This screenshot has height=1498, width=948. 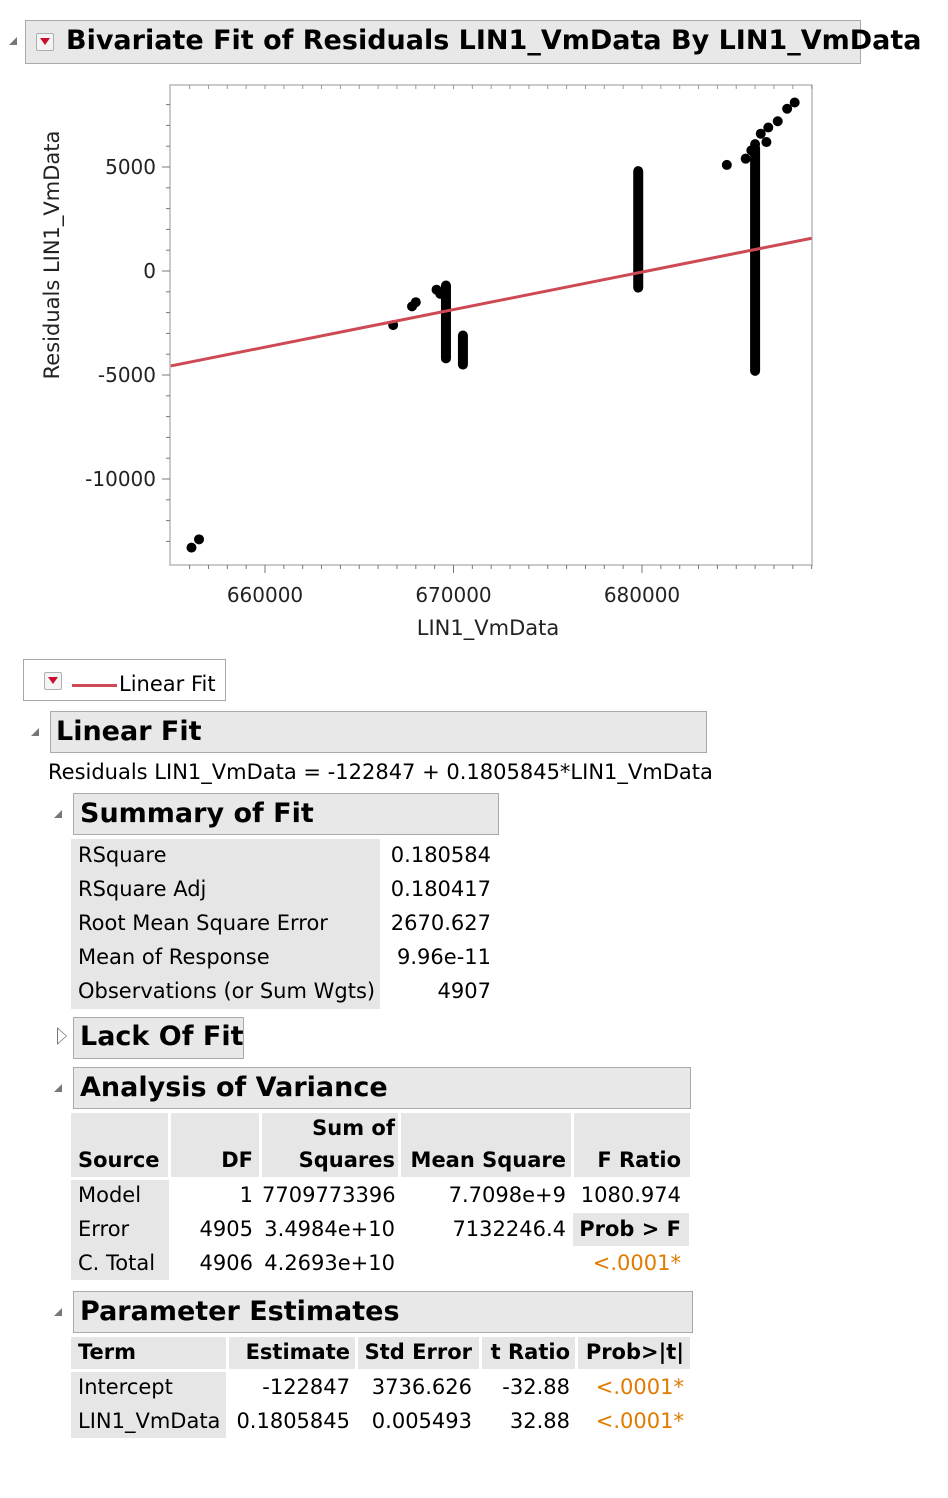 What do you see at coordinates (636, 1263) in the screenshot?
I see `anova-prob-f-value: <.0001*` at bounding box center [636, 1263].